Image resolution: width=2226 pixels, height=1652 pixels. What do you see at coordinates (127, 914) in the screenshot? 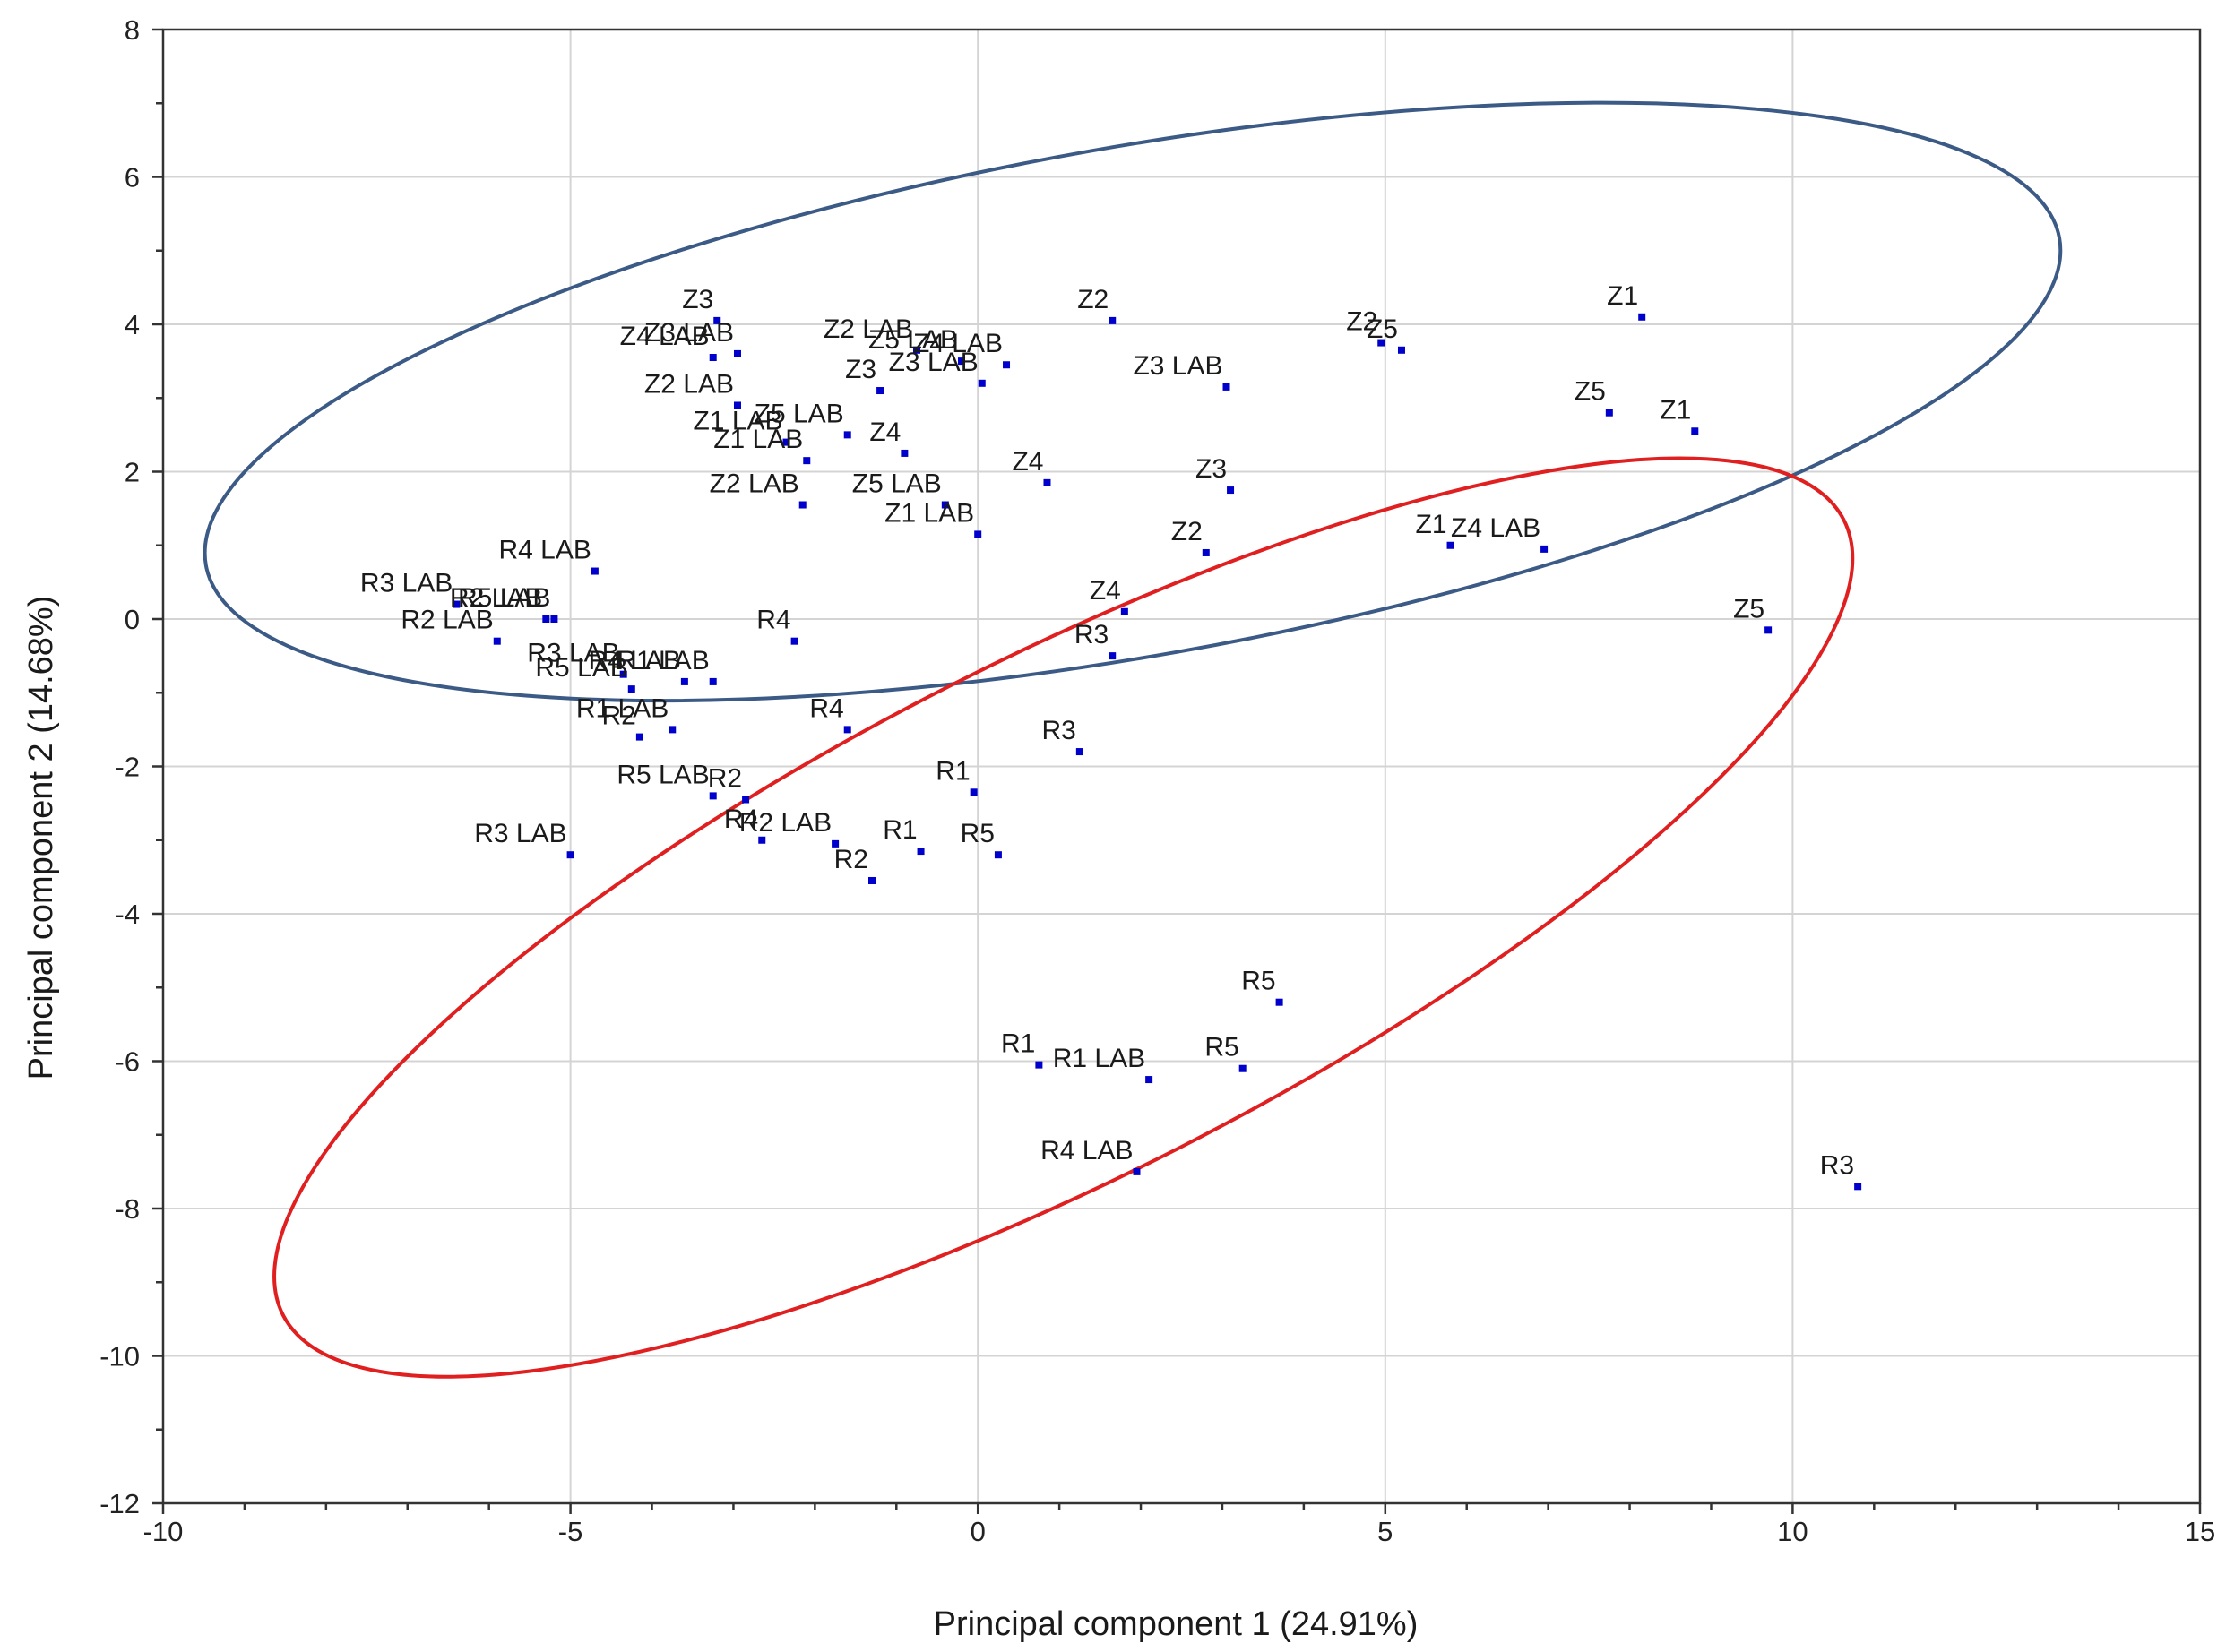
I see `y-tick-label: -4` at bounding box center [127, 914].